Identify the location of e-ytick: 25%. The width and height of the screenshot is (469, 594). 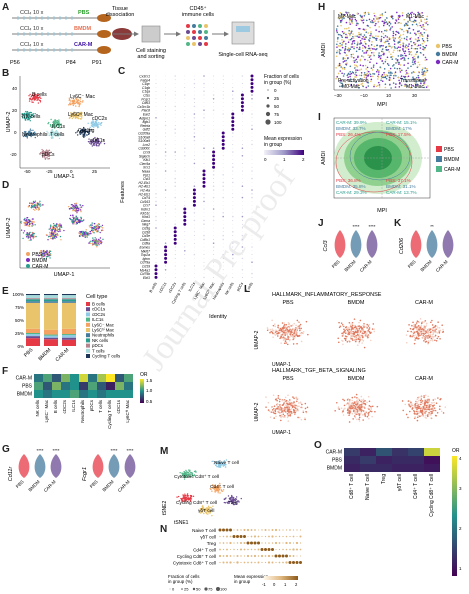
(19, 333).